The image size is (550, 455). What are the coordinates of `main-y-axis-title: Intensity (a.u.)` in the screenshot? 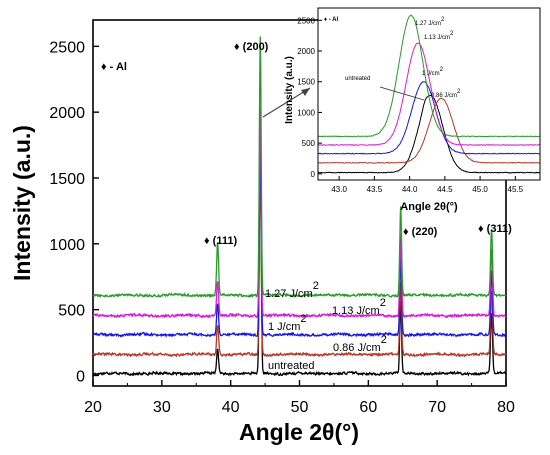 It's located at (22, 203).